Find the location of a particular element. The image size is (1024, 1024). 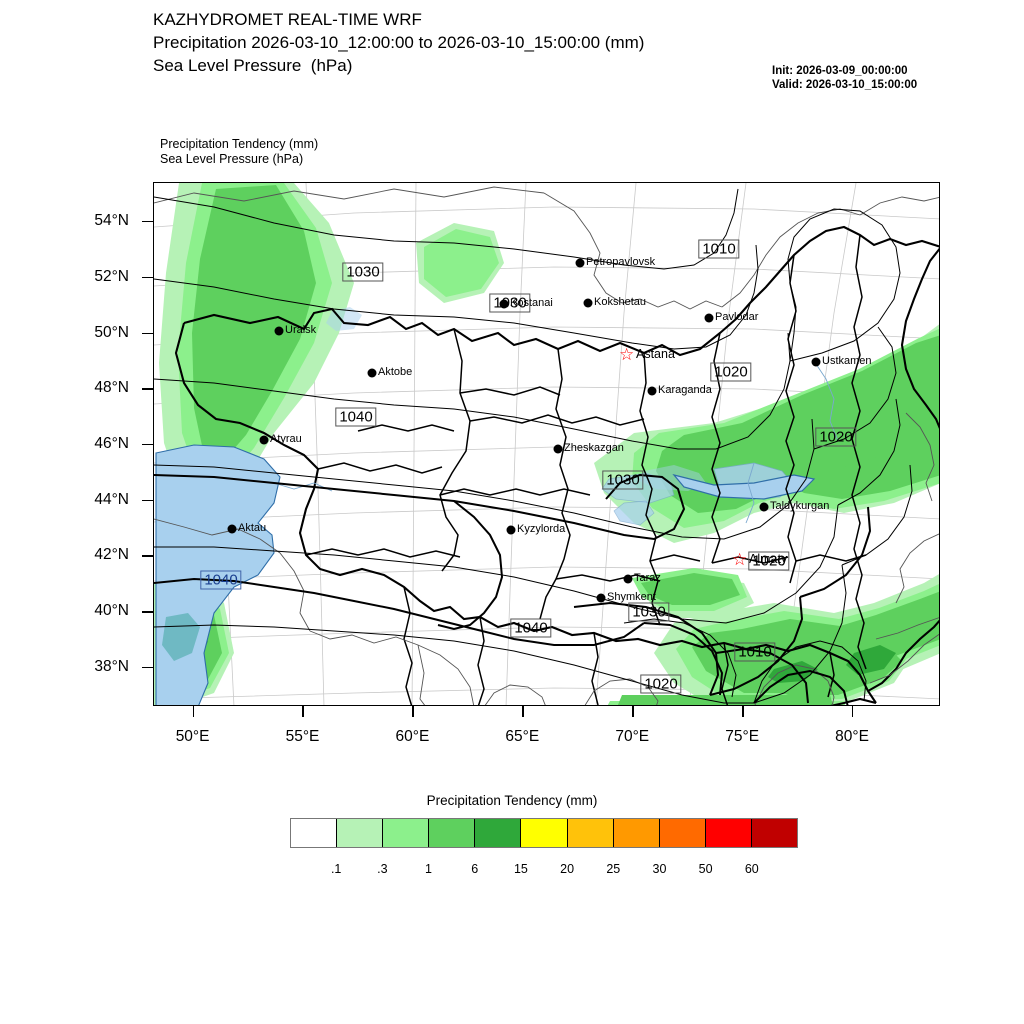

city-label: Atyrau is located at coordinates (286, 439).